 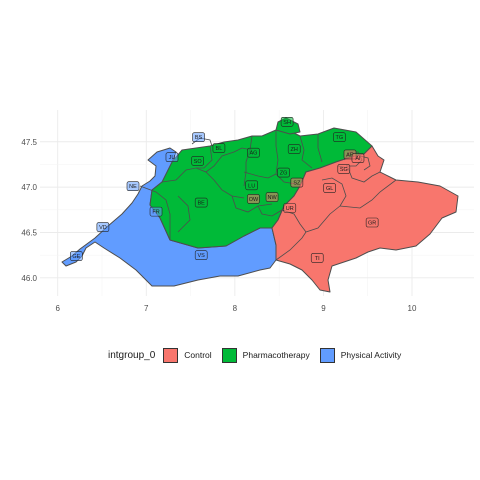 I want to click on canton-label-ai: AI, so click(x=358, y=158).